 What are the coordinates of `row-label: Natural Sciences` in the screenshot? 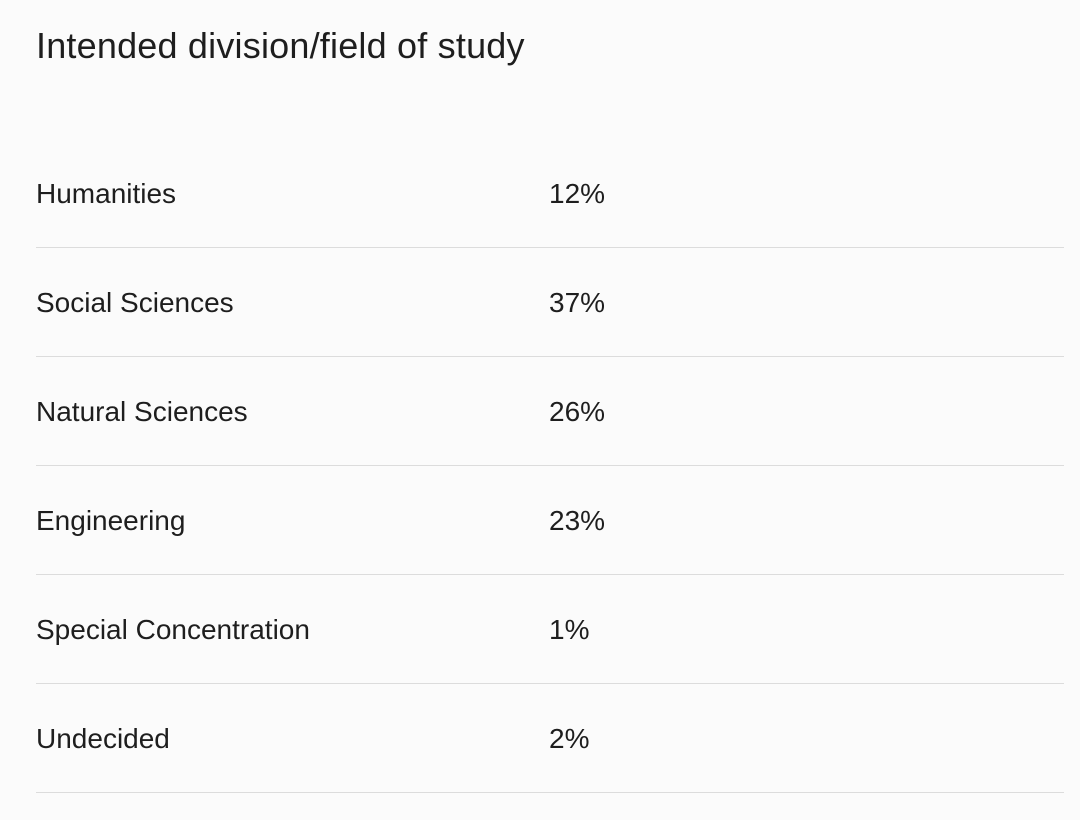 It's located at (142, 411).